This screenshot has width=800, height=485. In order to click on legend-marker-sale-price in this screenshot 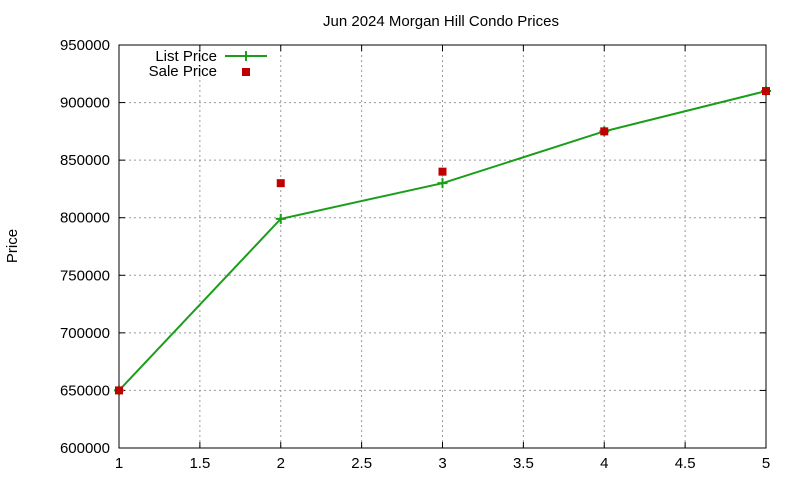, I will do `click(246, 72)`.